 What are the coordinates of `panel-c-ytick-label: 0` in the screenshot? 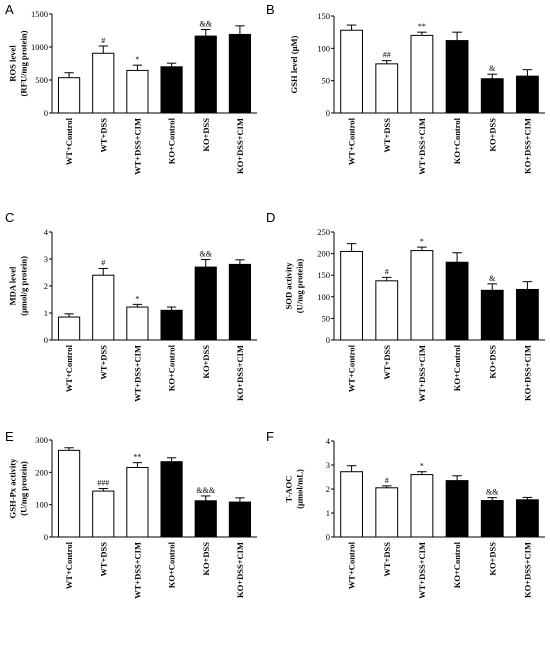 It's located at (46, 340).